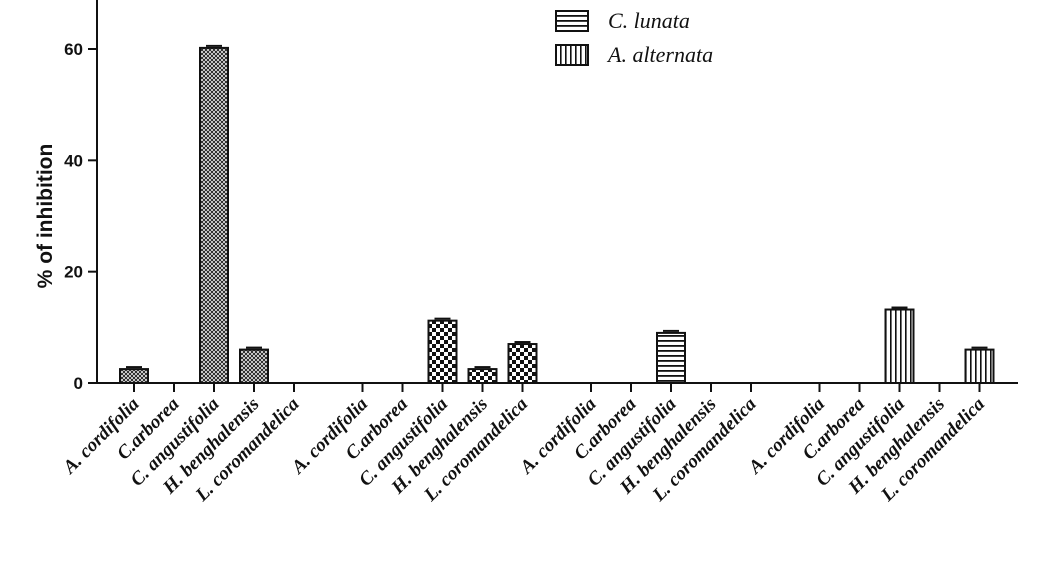 The width and height of the screenshot is (1038, 576). What do you see at coordinates (73, 49) in the screenshot?
I see `y-tick-label: 60` at bounding box center [73, 49].